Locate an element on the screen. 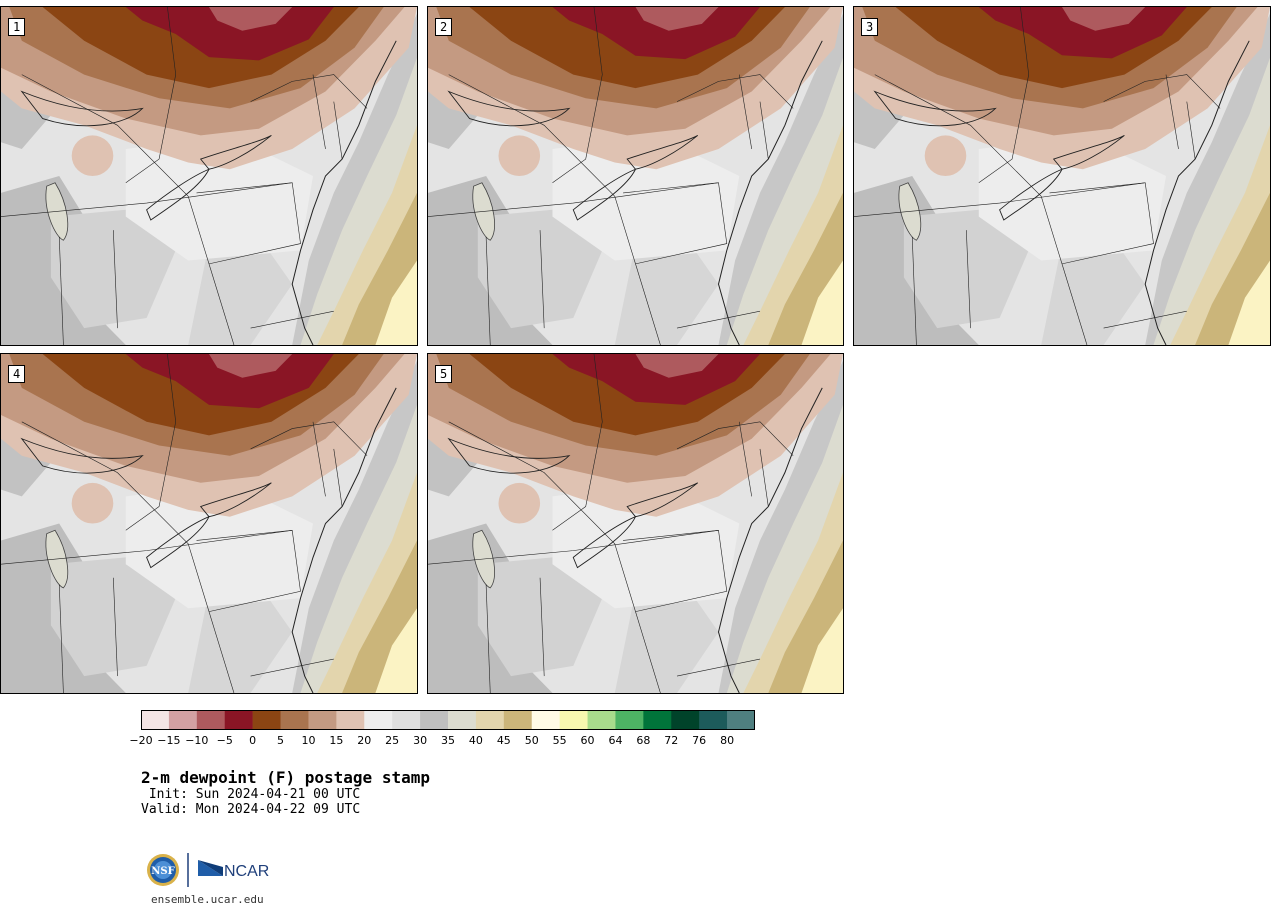  valid-time: Valid: Mon 2024-04-22 09 UTC is located at coordinates (251, 809).